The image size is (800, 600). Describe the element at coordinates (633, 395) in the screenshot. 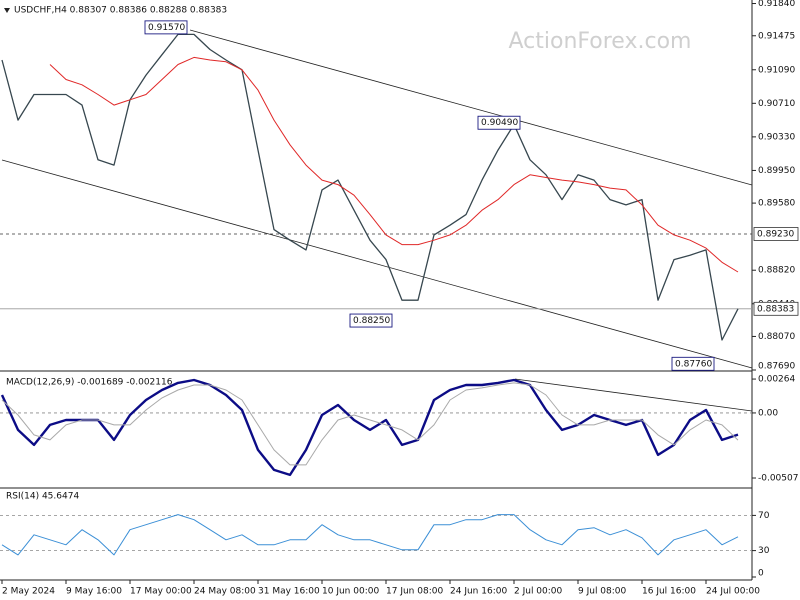

I see `macd-trend-line` at that location.